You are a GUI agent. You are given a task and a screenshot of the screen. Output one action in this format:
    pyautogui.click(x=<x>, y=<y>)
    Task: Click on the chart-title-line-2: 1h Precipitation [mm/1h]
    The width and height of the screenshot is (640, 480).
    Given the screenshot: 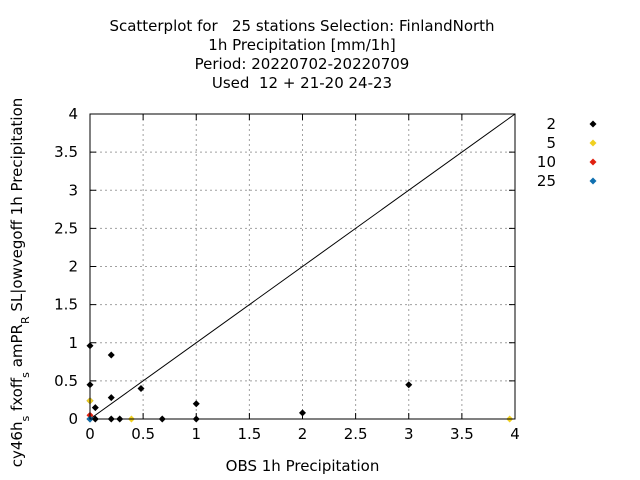 What is the action you would take?
    pyautogui.click(x=302, y=45)
    